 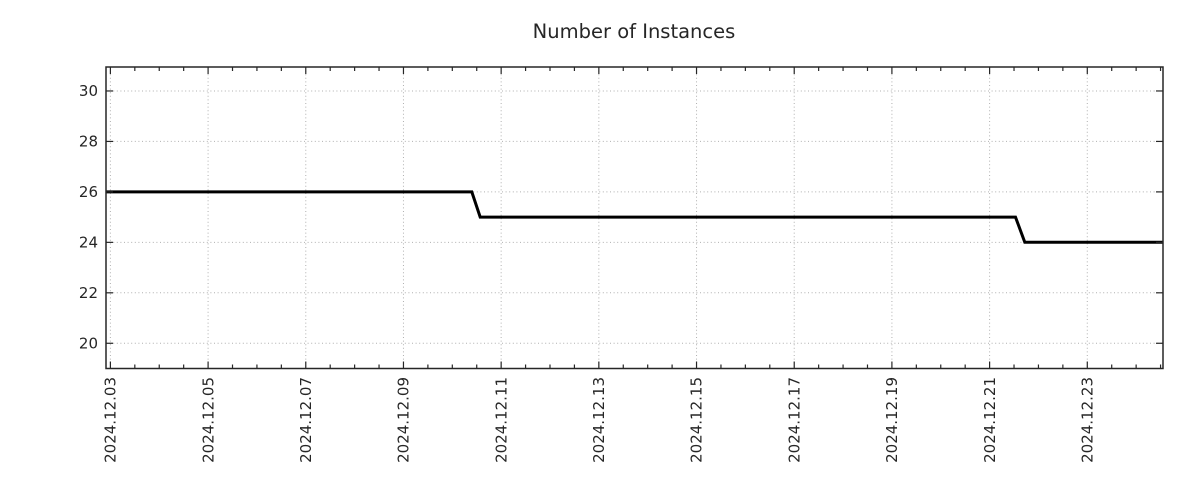 What do you see at coordinates (794, 420) in the screenshot?
I see `x-tick-label: 2024.12.17` at bounding box center [794, 420].